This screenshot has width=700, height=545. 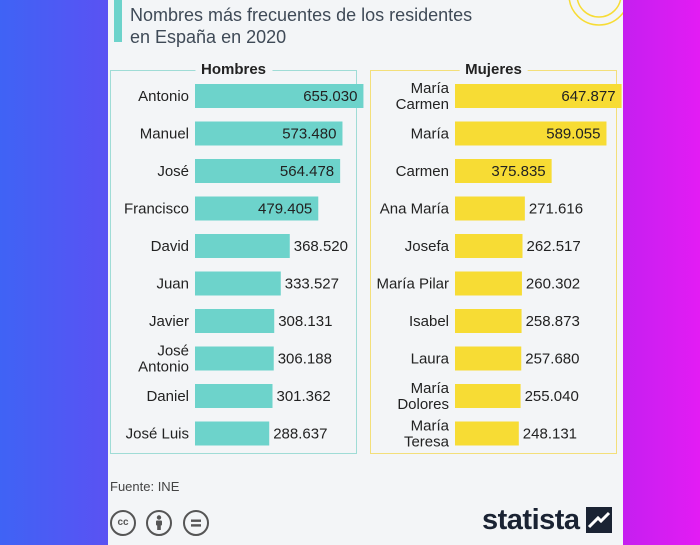 What do you see at coordinates (330, 96) in the screenshot?
I see `men-value-label: 655.030` at bounding box center [330, 96].